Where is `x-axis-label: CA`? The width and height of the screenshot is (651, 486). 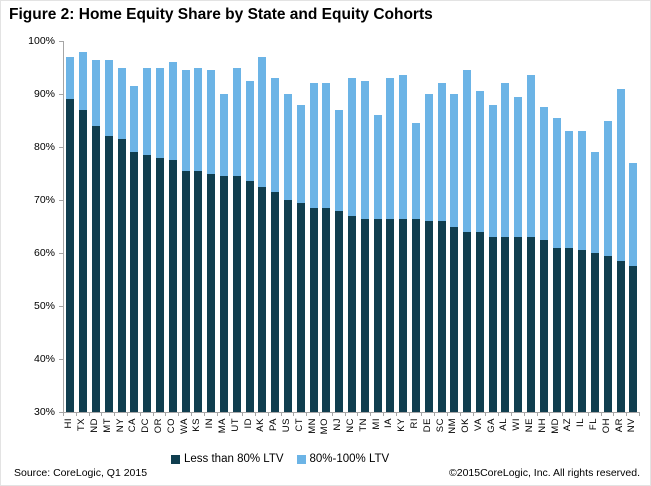
x-axis-label: CA is located at coordinates (133, 425).